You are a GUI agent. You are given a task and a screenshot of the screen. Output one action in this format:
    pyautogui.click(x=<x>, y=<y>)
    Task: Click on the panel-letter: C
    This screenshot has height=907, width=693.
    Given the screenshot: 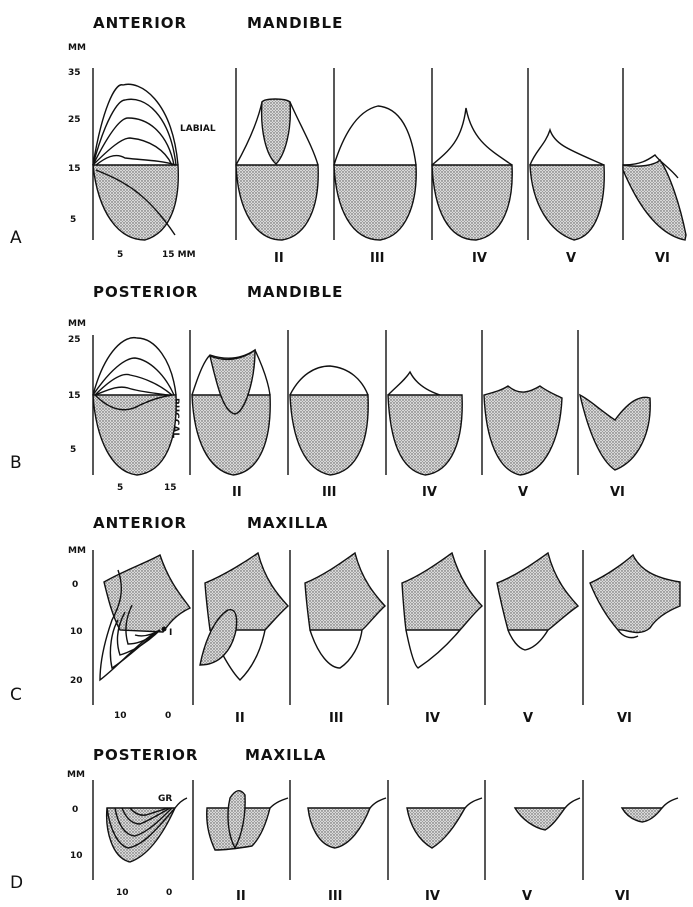 What is the action you would take?
    pyautogui.click(x=16, y=695)
    